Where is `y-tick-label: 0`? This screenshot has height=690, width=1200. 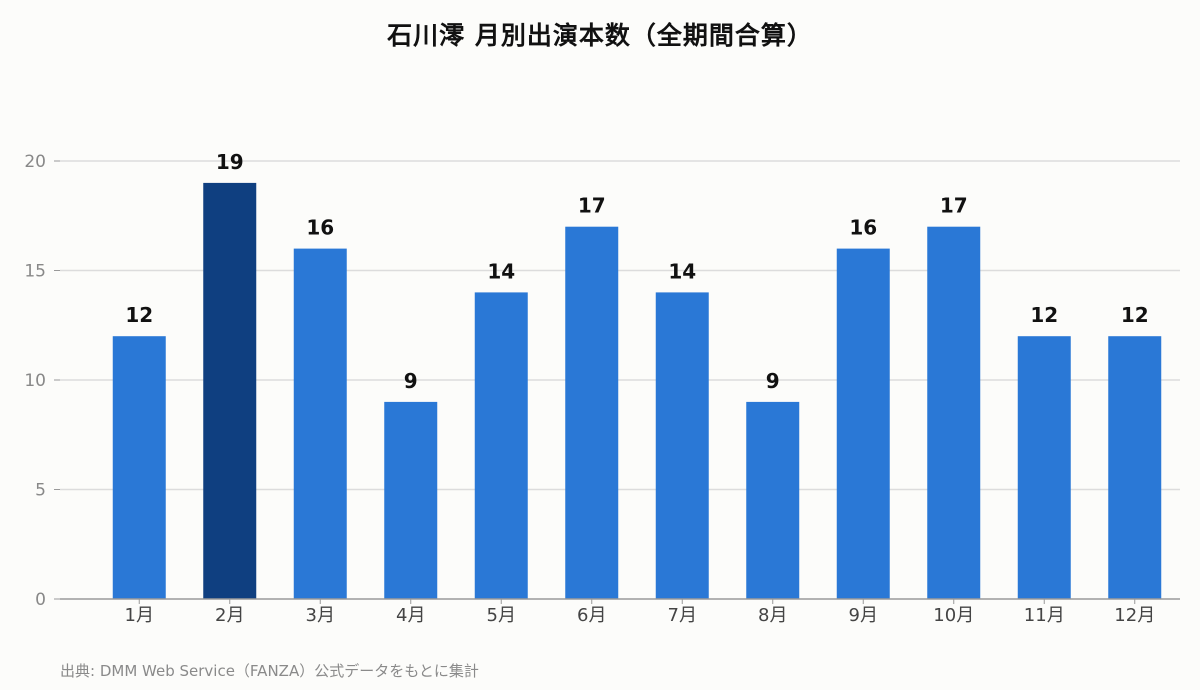
y-tick-label: 0 is located at coordinates (40, 600).